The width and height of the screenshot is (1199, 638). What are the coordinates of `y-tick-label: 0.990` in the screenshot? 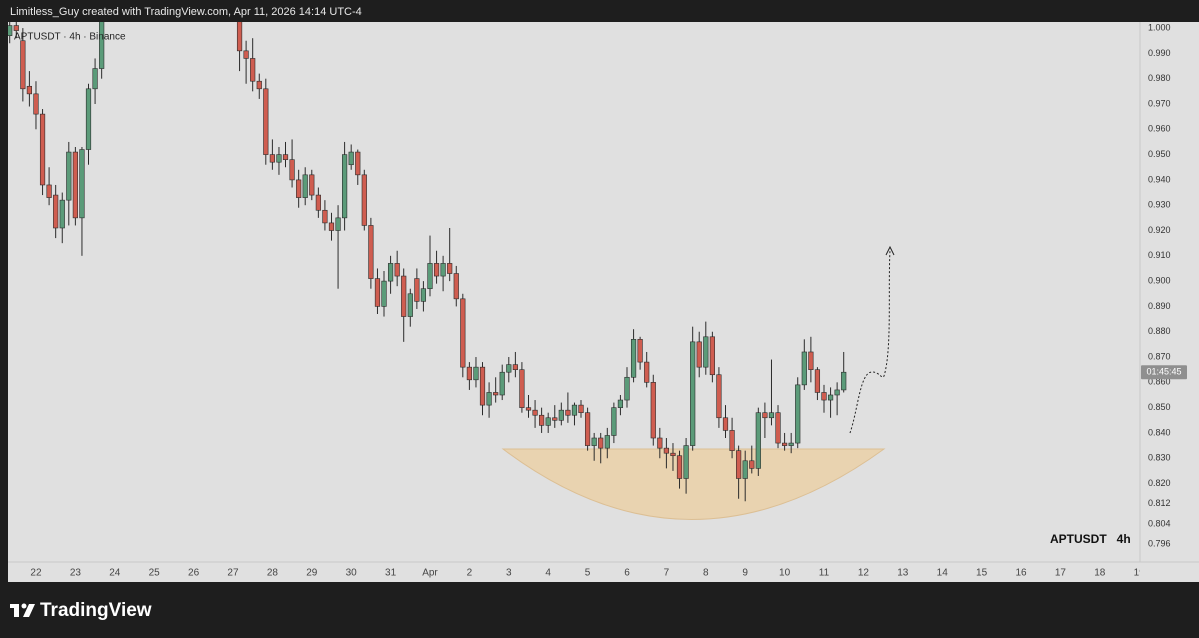 It's located at (1159, 53).